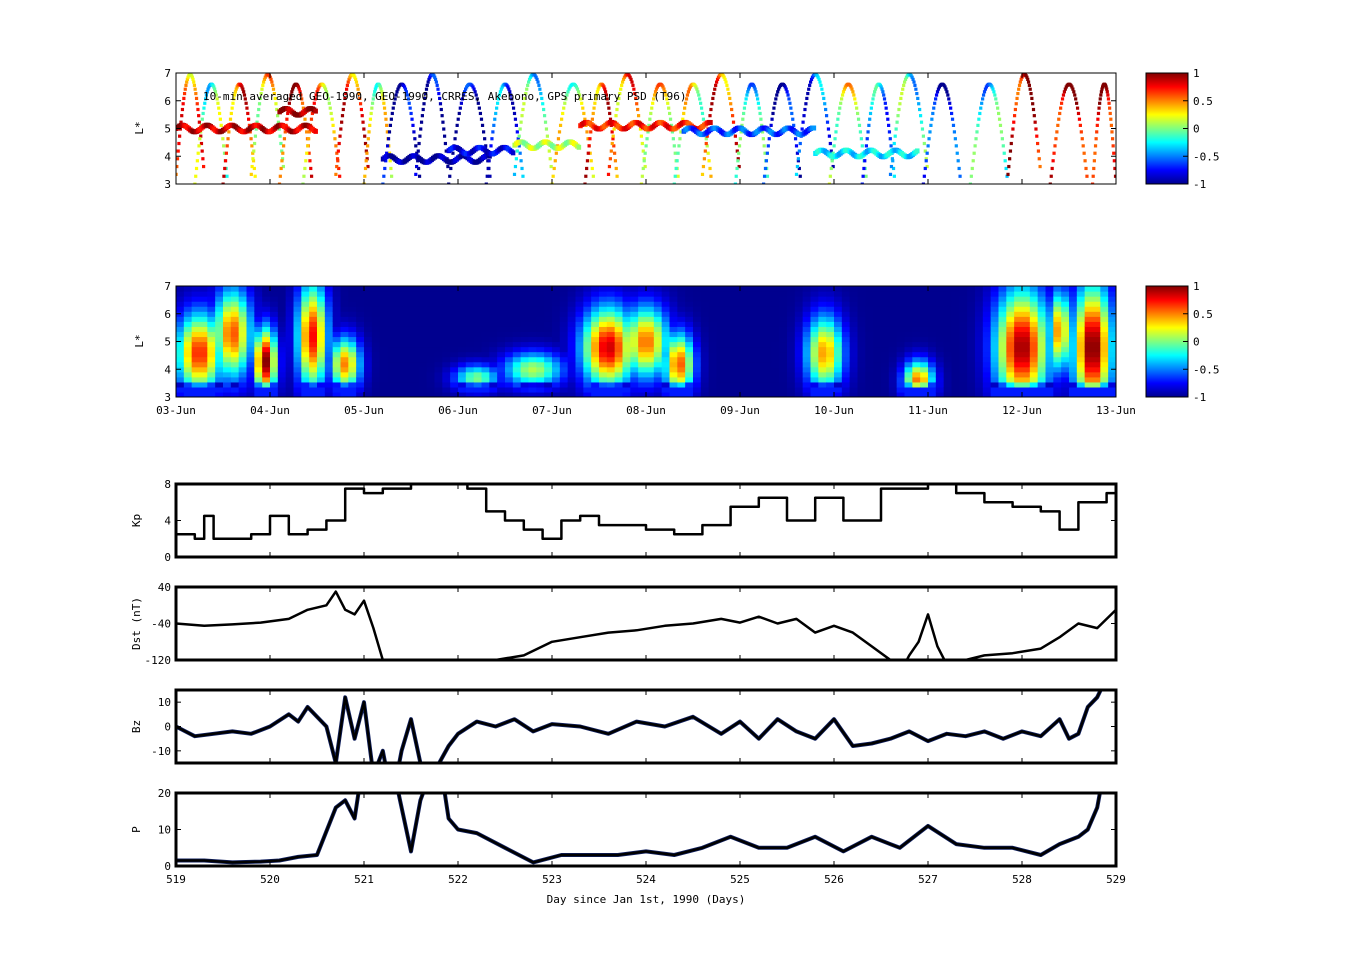 The image size is (1351, 974). What do you see at coordinates (646, 128) in the screenshot?
I see `psd-obs-marks` at bounding box center [646, 128].